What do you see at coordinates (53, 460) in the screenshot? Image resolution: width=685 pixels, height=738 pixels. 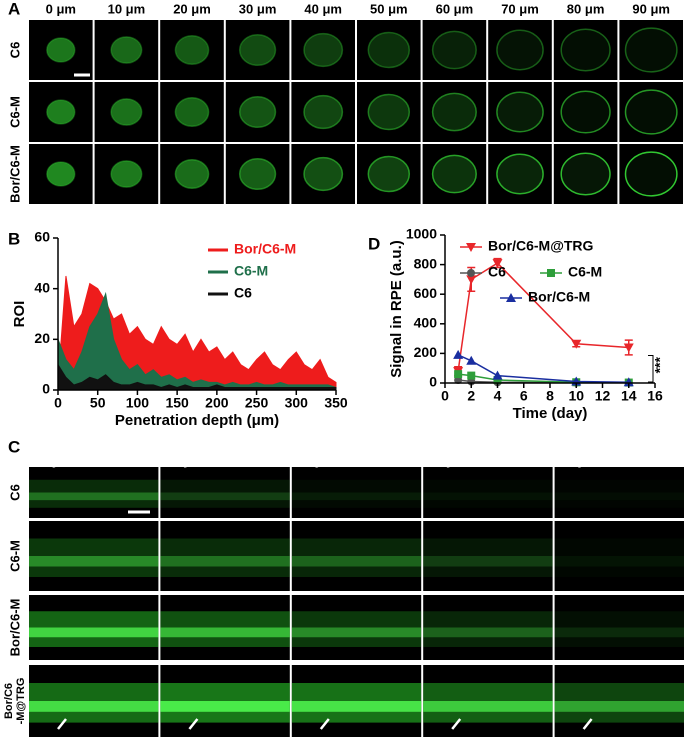 I see `column-label: Day 1` at bounding box center [53, 460].